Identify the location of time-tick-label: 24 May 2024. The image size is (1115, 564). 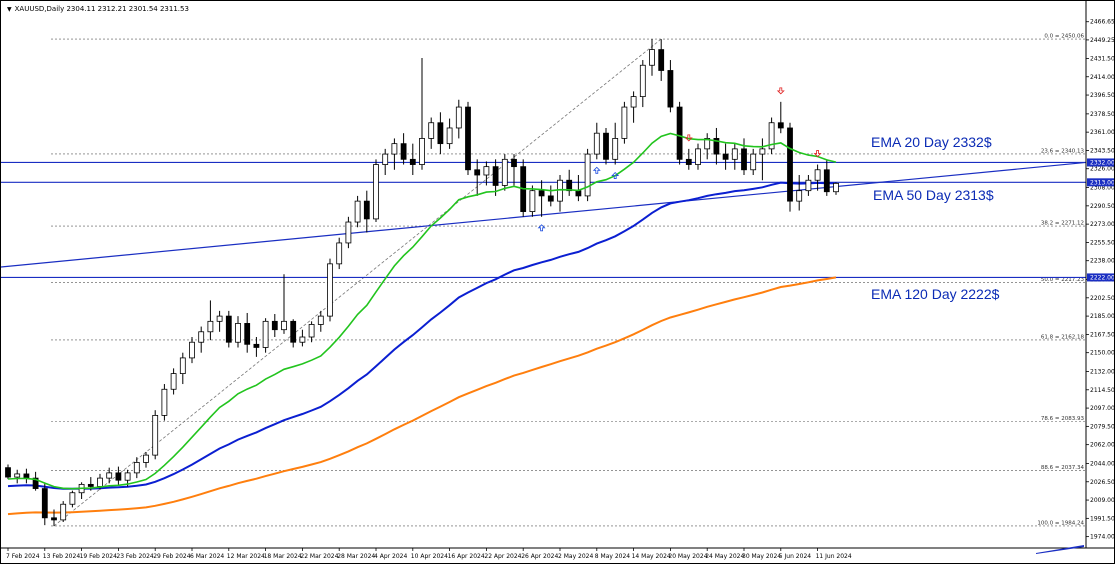
(724, 556).